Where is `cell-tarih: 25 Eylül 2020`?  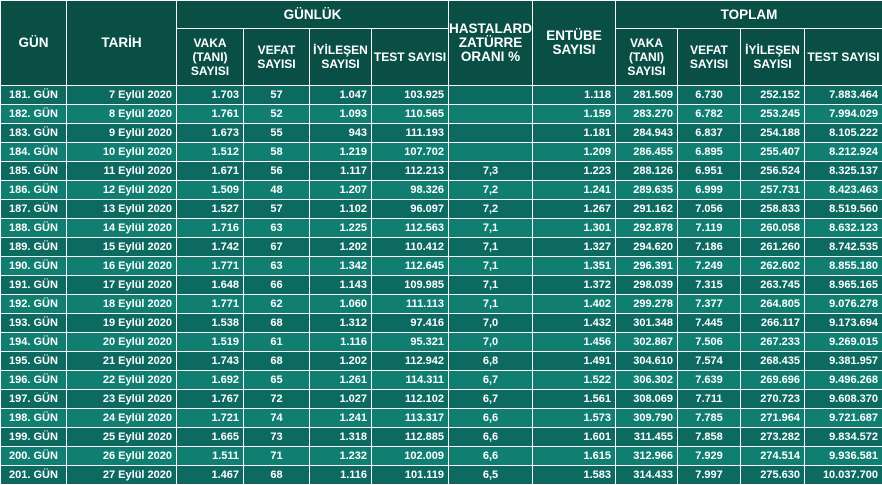 cell-tarih: 25 Eylül 2020 is located at coordinates (122, 437).